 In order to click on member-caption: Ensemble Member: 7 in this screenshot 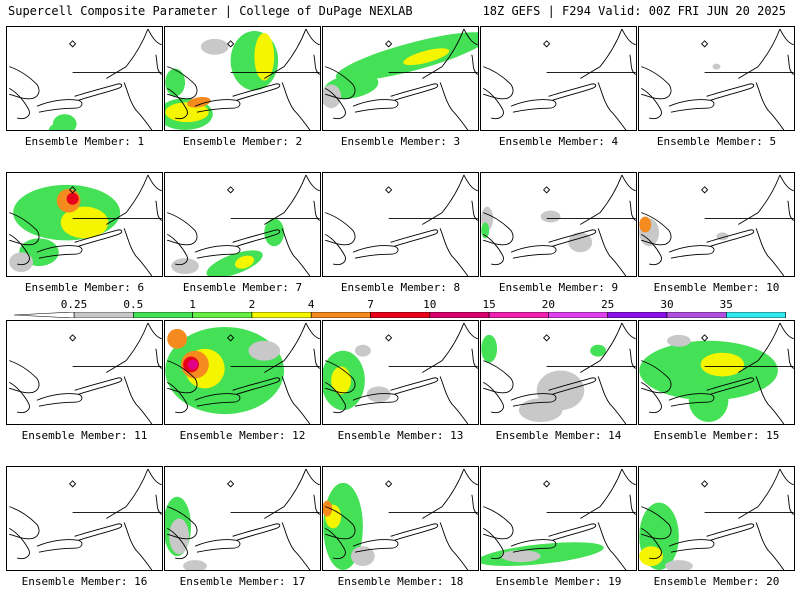, I will do `click(242, 287)`.